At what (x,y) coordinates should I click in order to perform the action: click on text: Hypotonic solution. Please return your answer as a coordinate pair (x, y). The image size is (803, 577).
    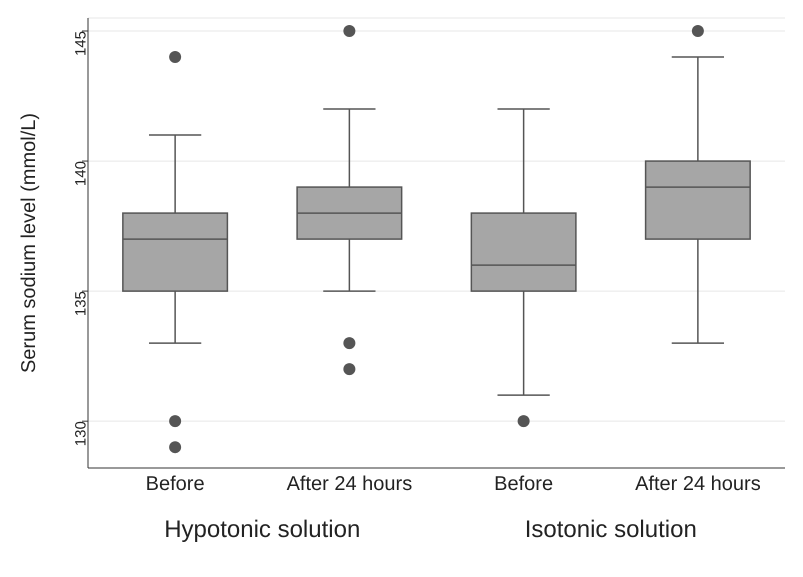
    Looking at the image, I should click on (262, 530).